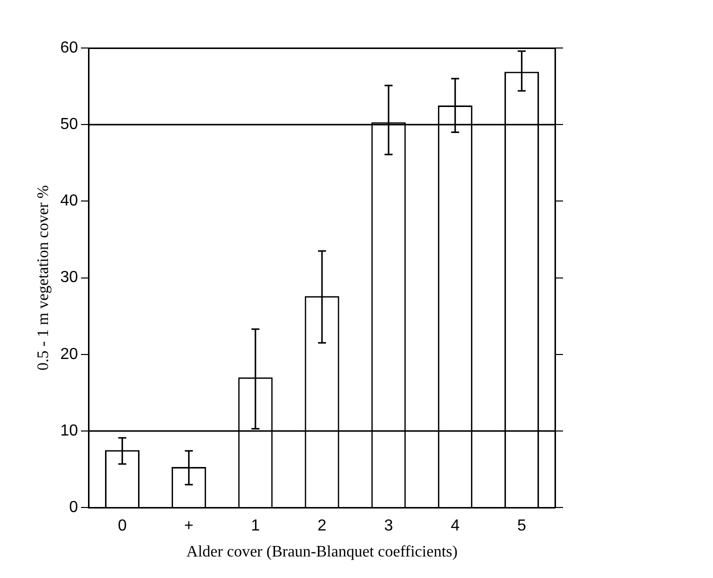 The height and width of the screenshot is (578, 713). I want to click on x-tick-label: 5, so click(521, 526).